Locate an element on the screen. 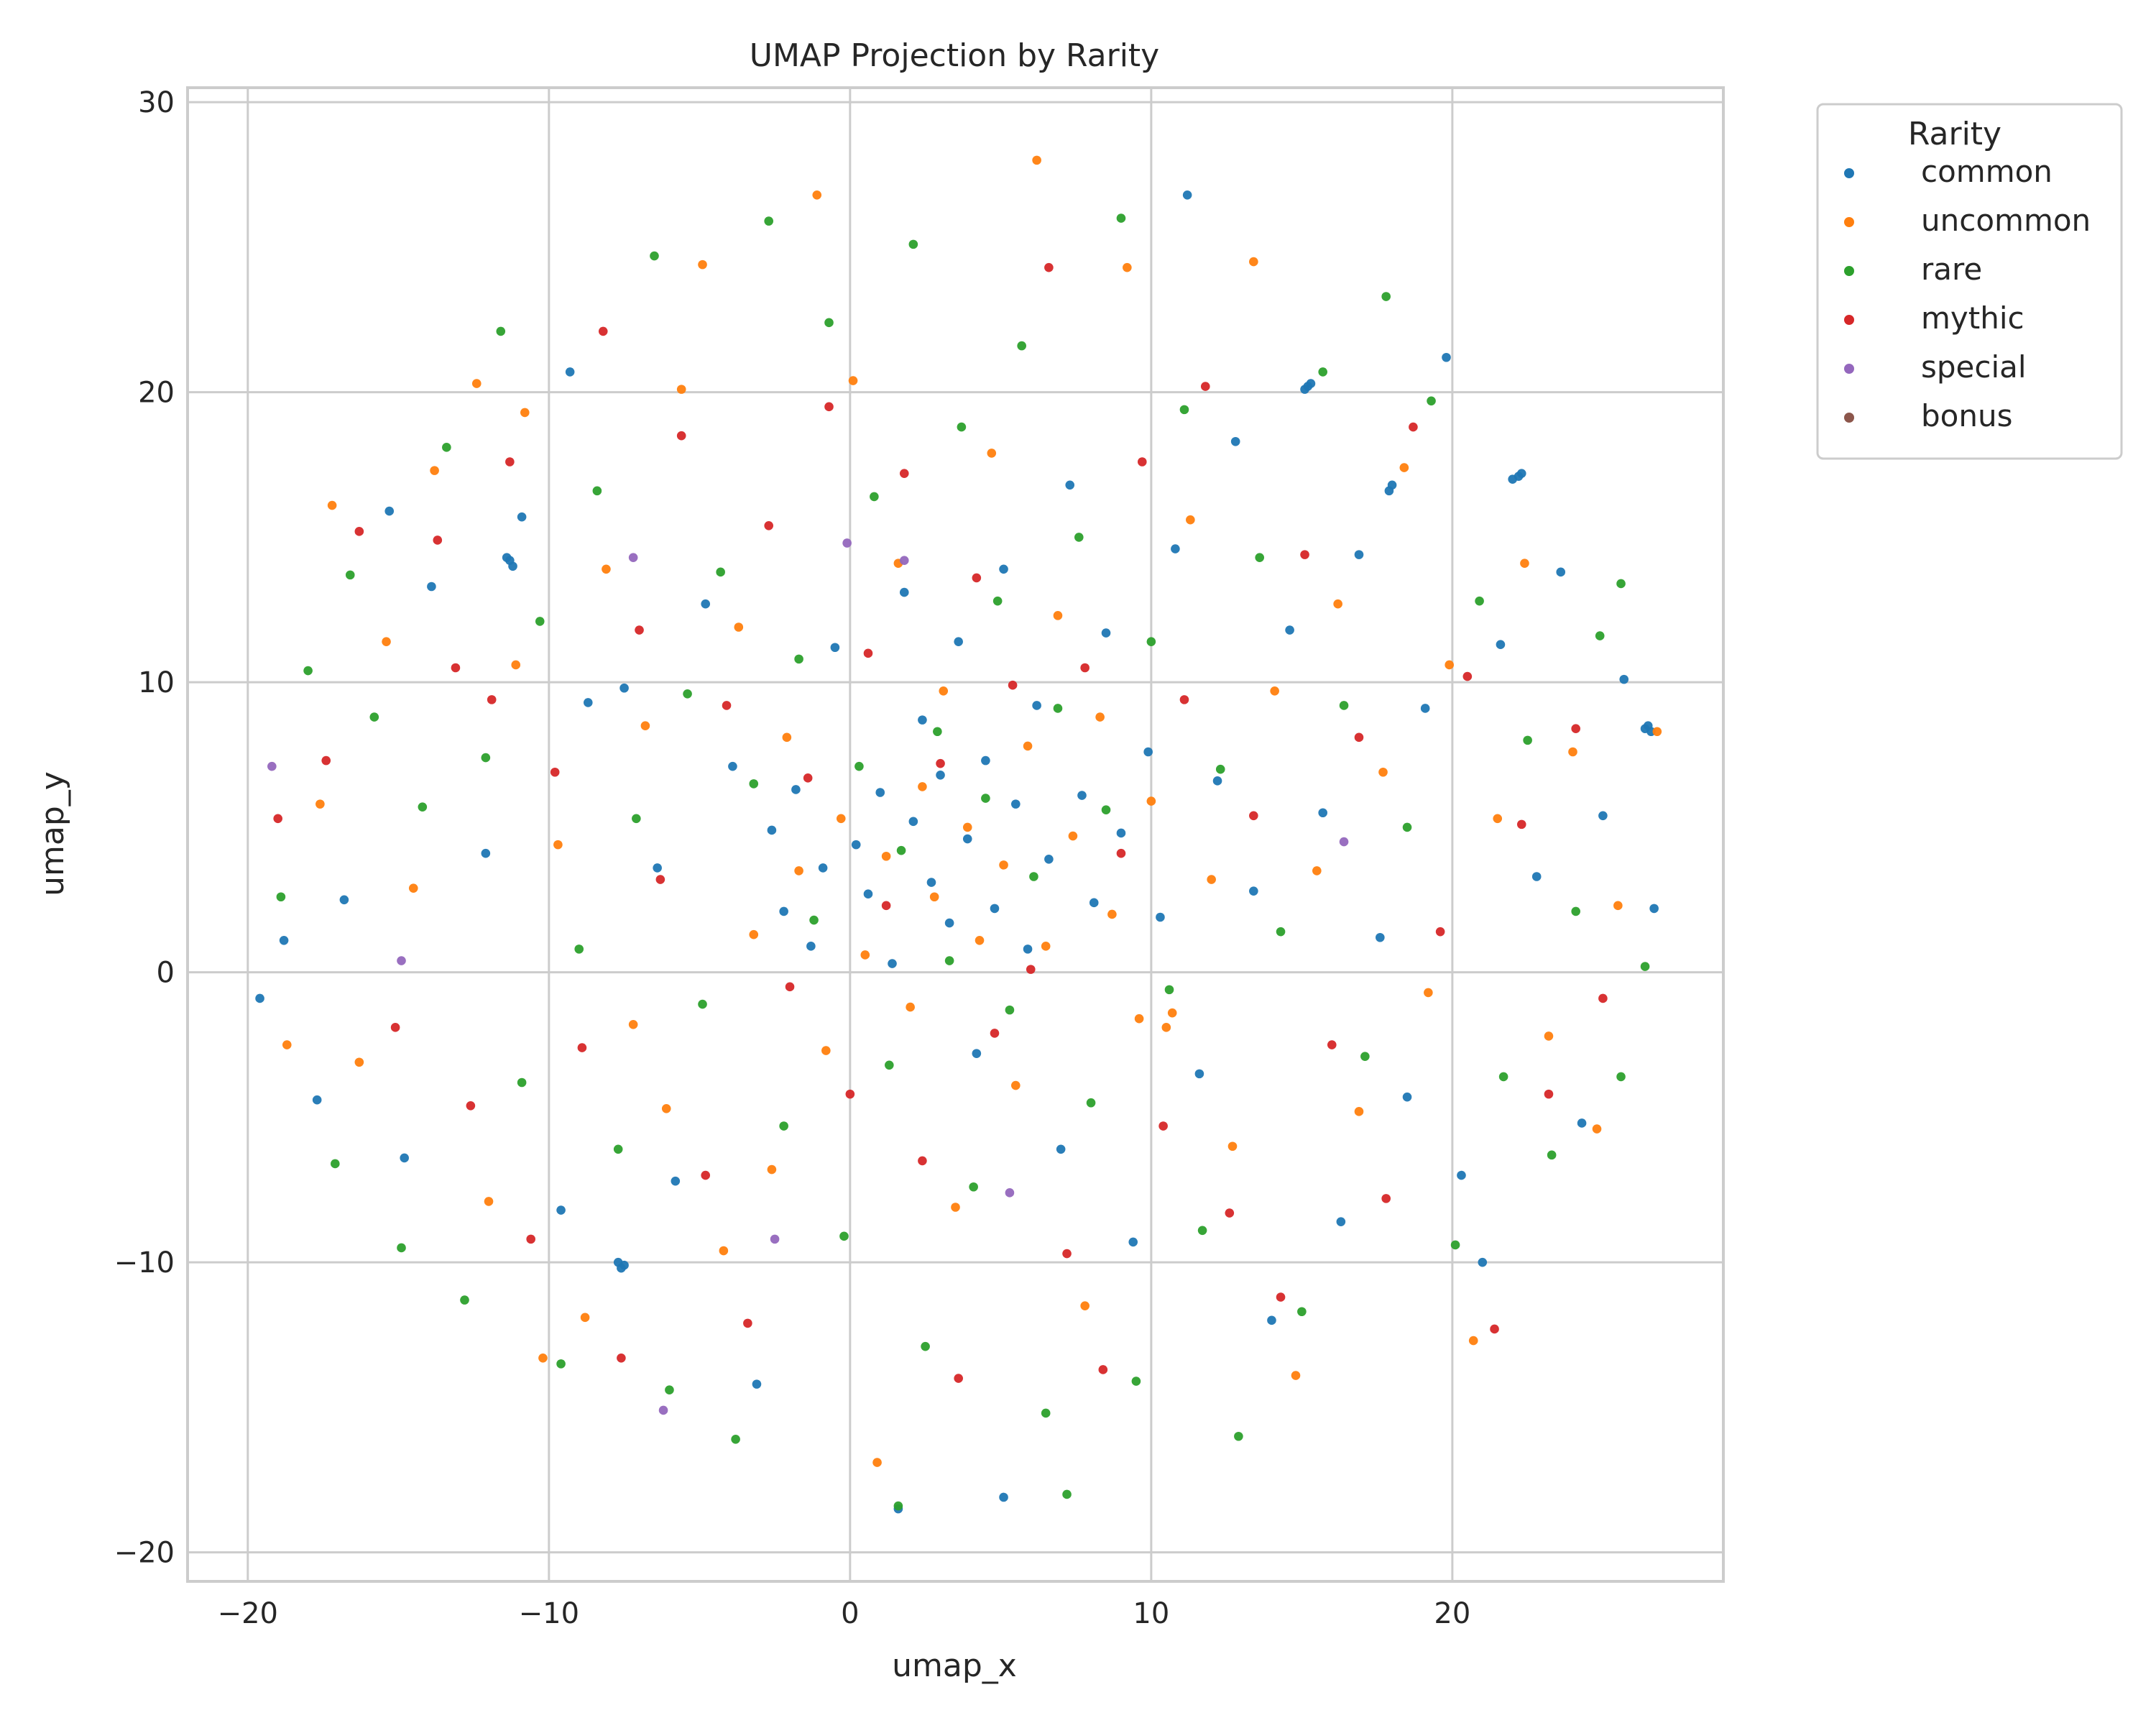 The image size is (2156, 1728). x-tick-label: 10 is located at coordinates (1151, 1614).